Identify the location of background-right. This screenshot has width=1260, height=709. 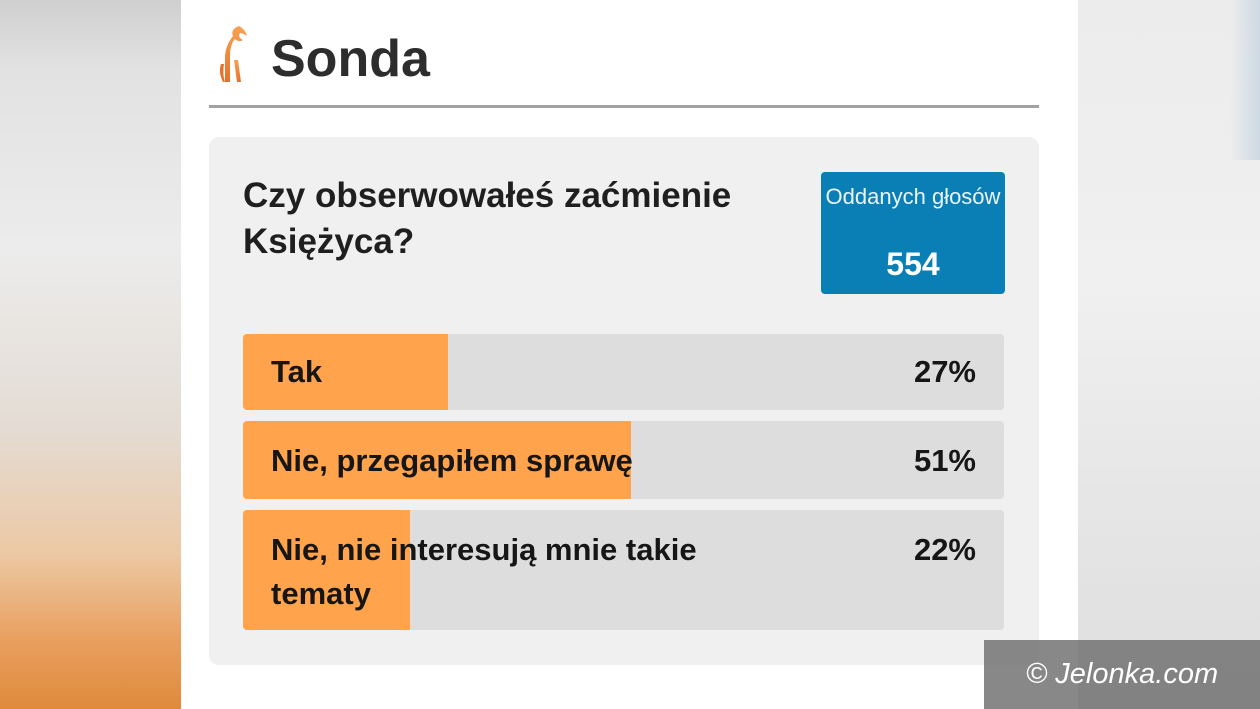
(1169, 354).